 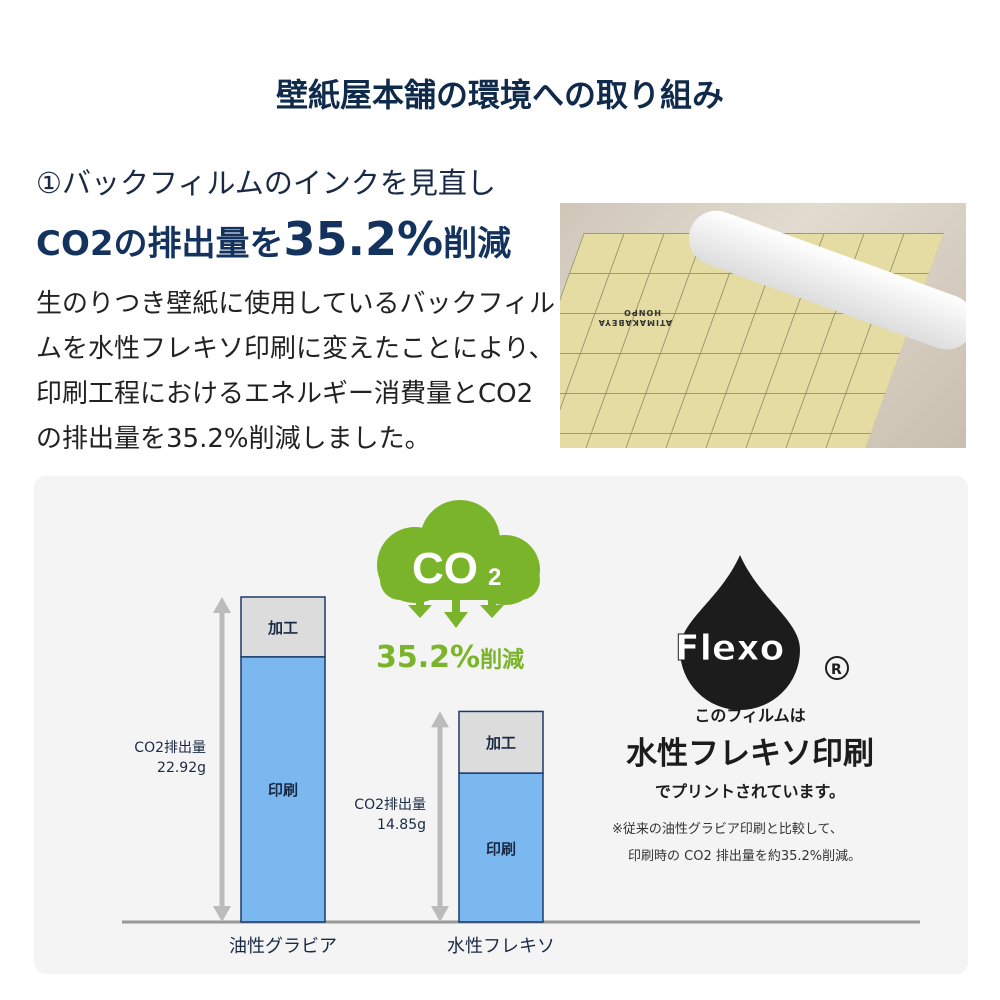 I want to click on category-label: 水性フレキソ, so click(x=501, y=946).